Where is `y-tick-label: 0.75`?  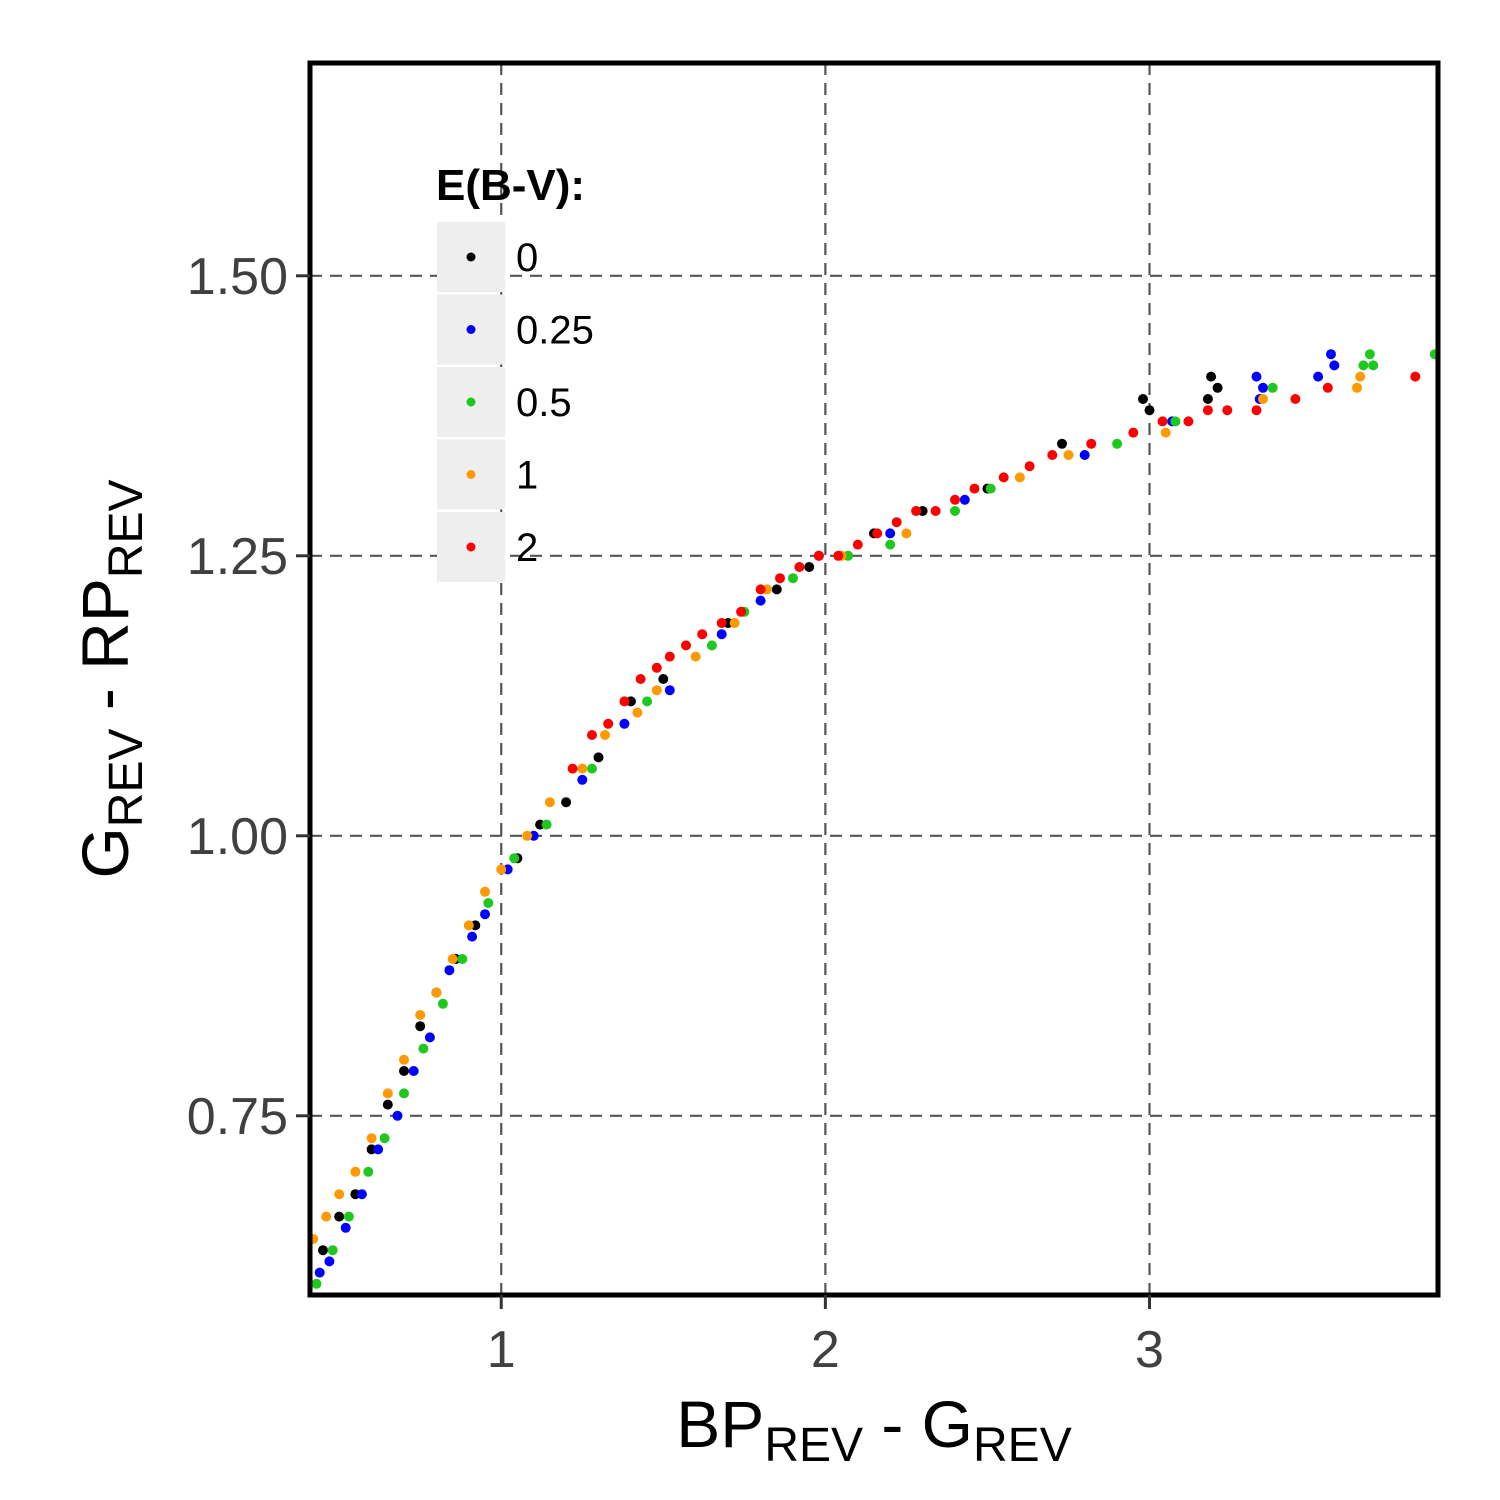 y-tick-label: 0.75 is located at coordinates (237, 1117).